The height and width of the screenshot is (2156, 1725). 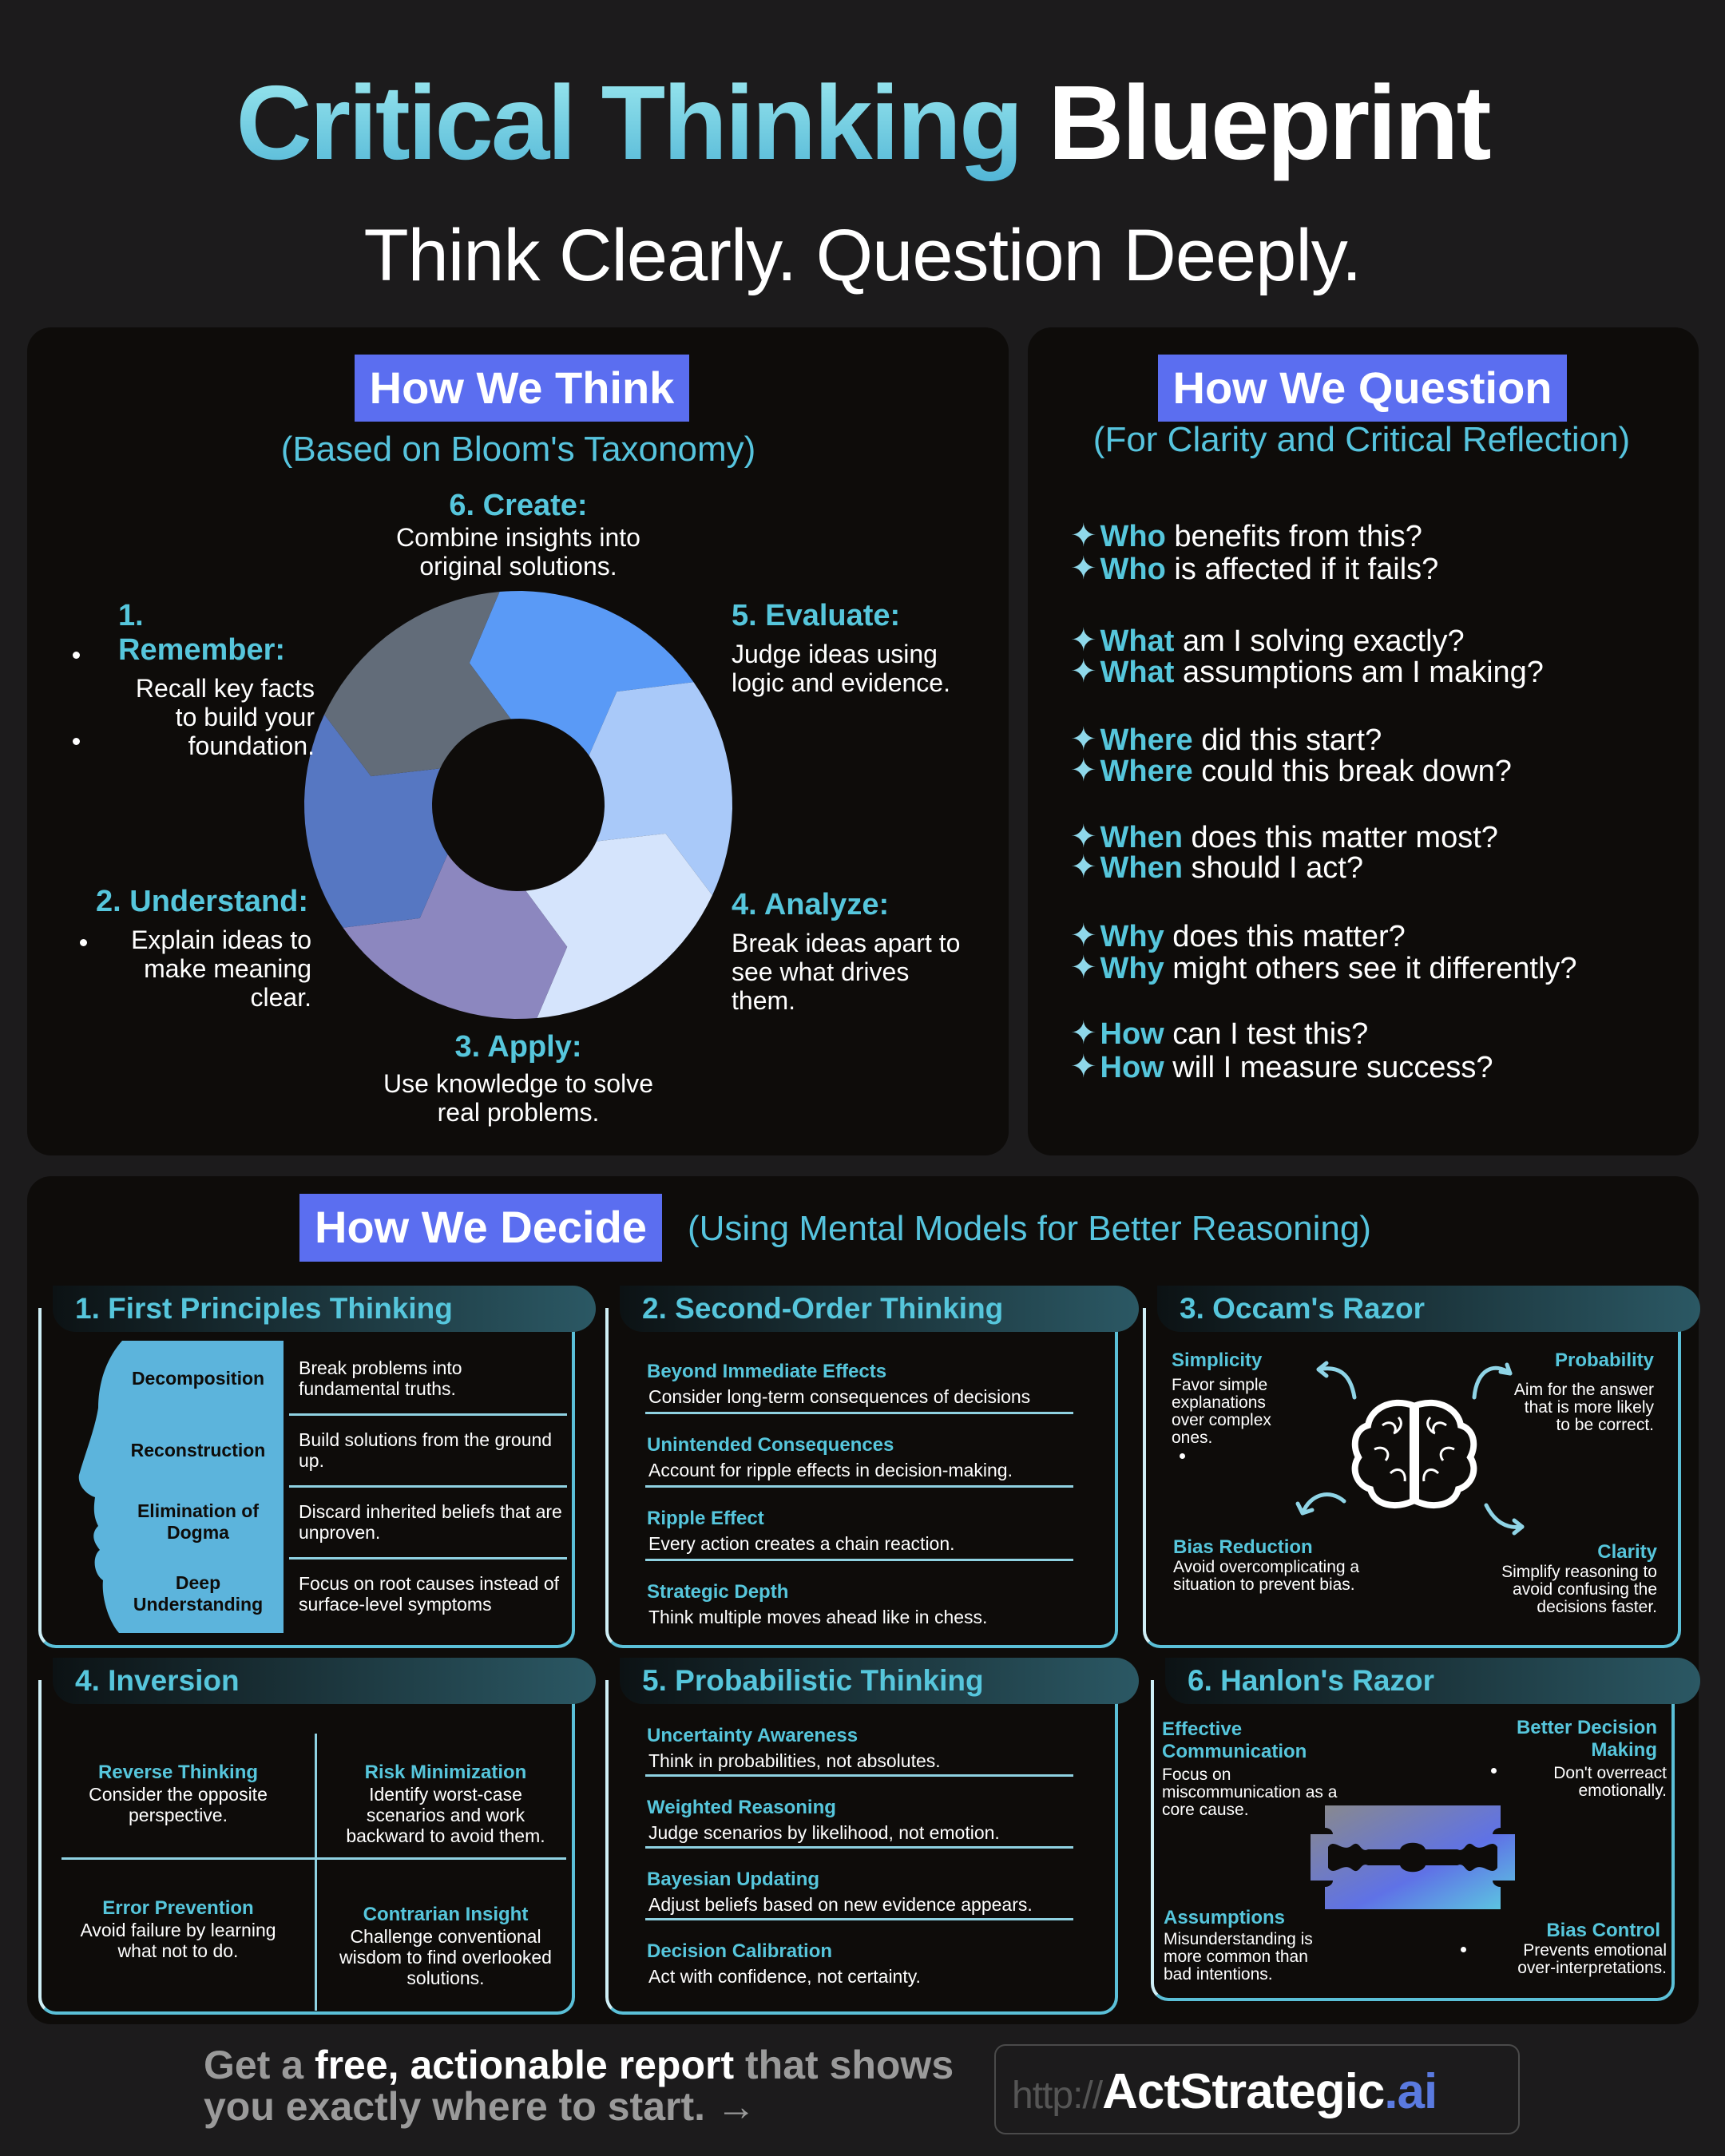 I want to click on stage-desc: clear., so click(x=281, y=997).